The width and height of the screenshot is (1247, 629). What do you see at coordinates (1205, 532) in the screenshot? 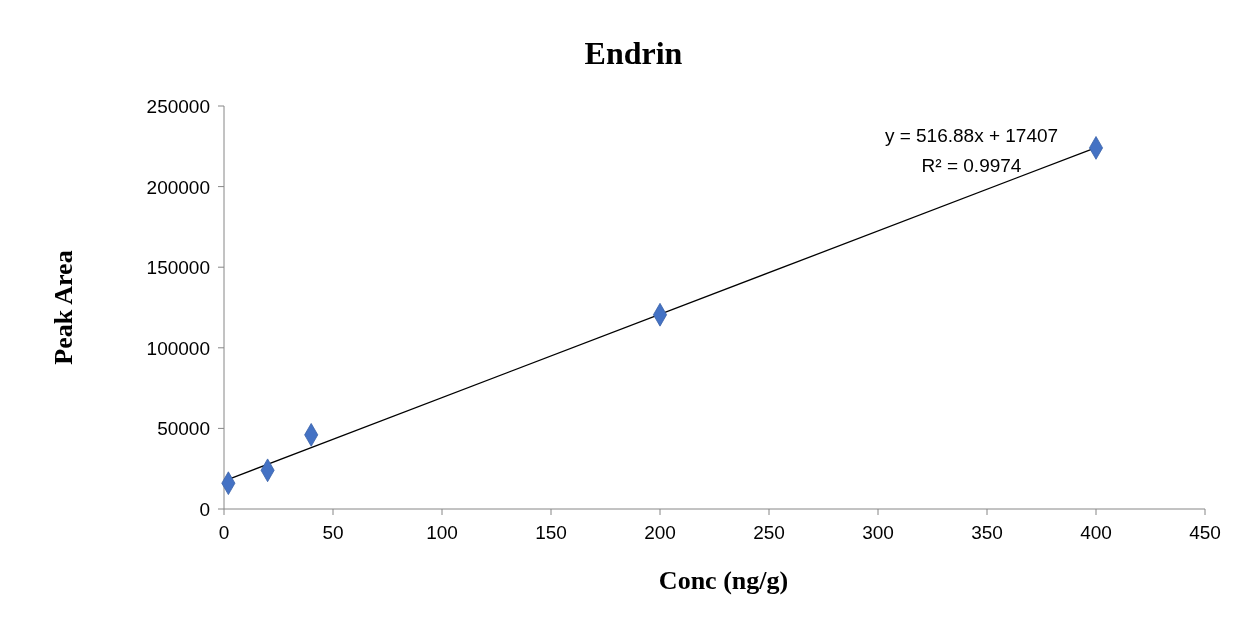
I see `x-tick-label: 450` at bounding box center [1205, 532].